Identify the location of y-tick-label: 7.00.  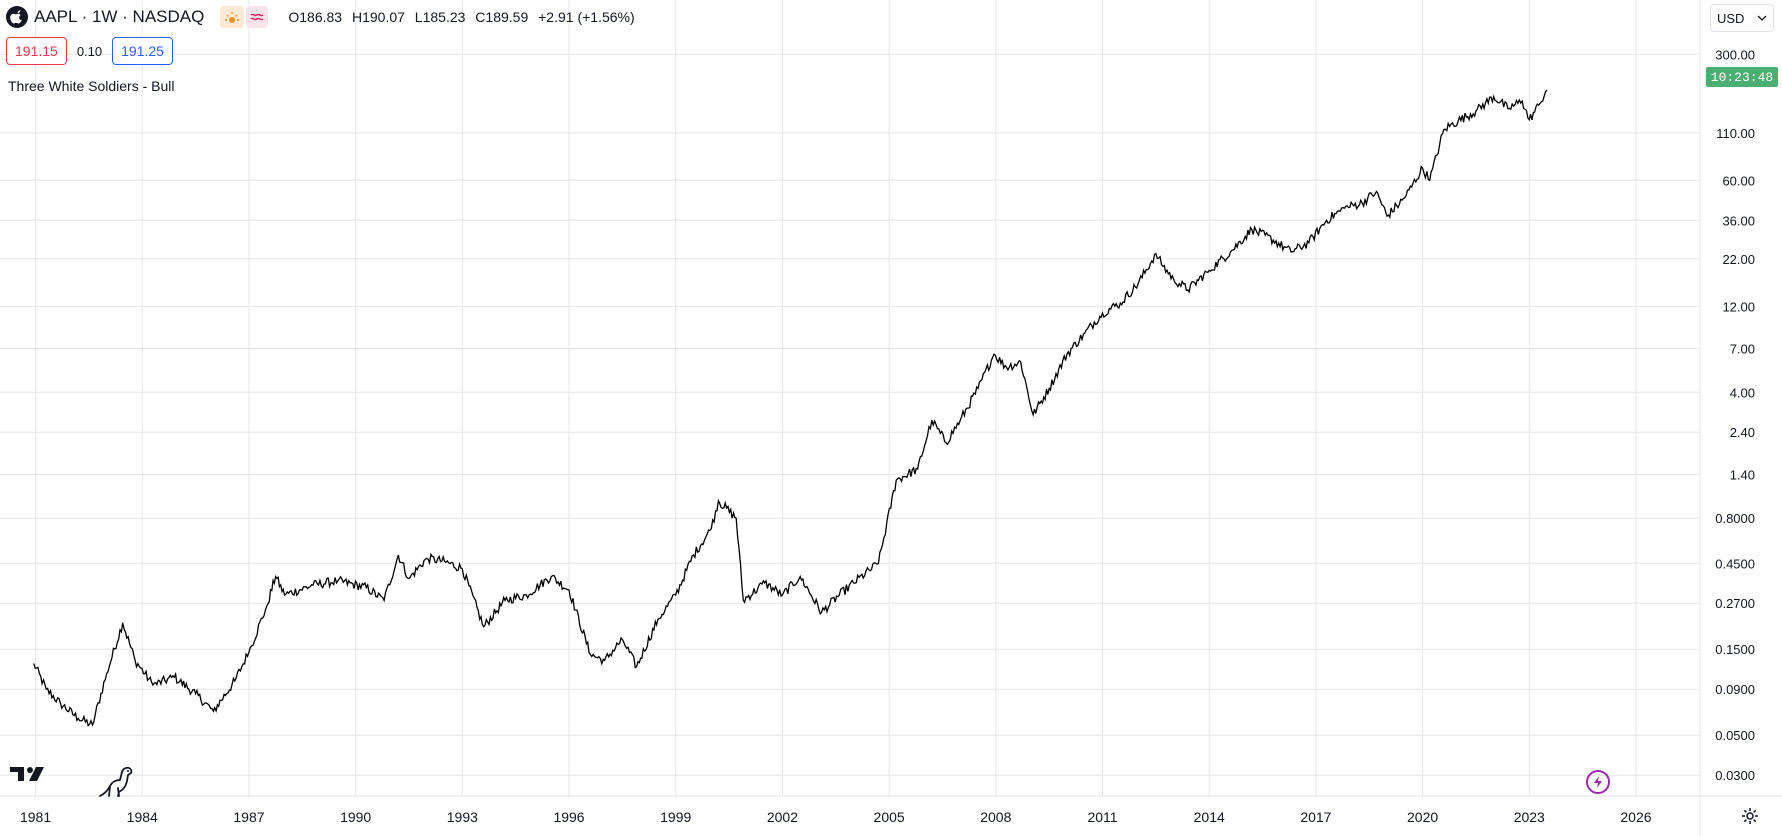
(1742, 348).